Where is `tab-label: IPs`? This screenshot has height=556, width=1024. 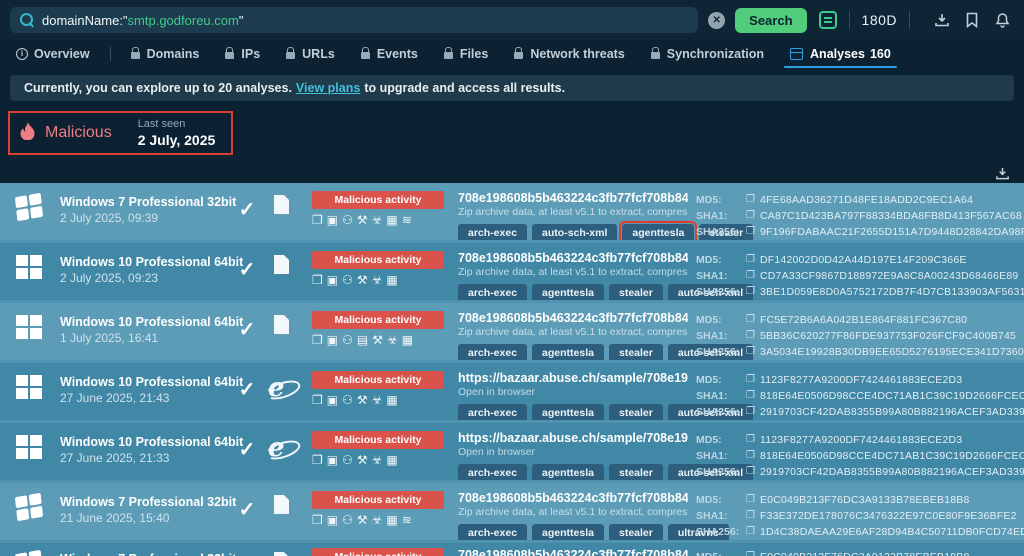 tab-label: IPs is located at coordinates (251, 54).